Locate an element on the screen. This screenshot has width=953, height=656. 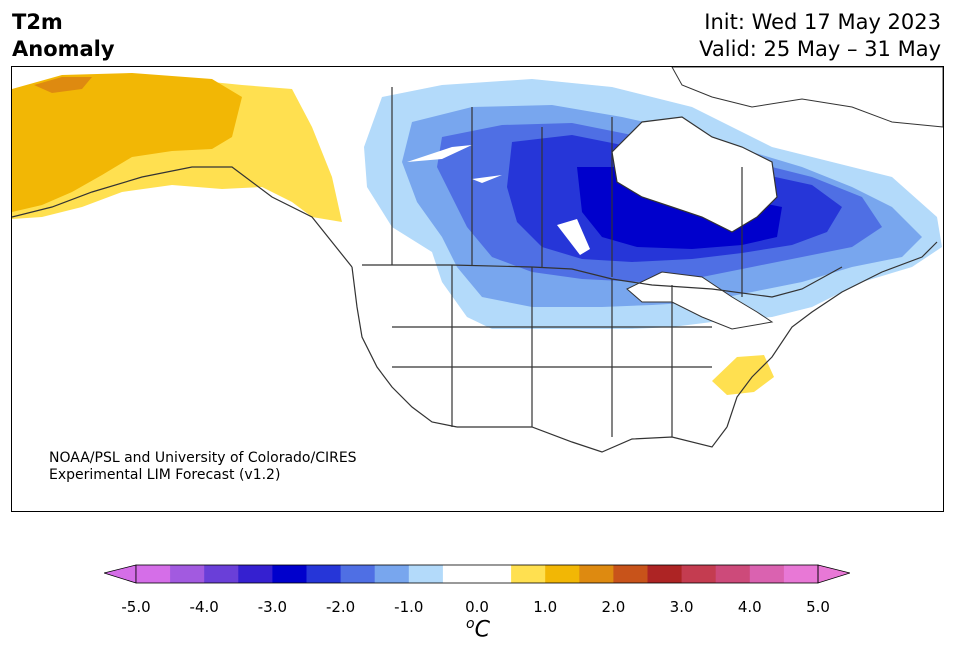
colorbar-tick-label: 0.0 is located at coordinates (477, 607).